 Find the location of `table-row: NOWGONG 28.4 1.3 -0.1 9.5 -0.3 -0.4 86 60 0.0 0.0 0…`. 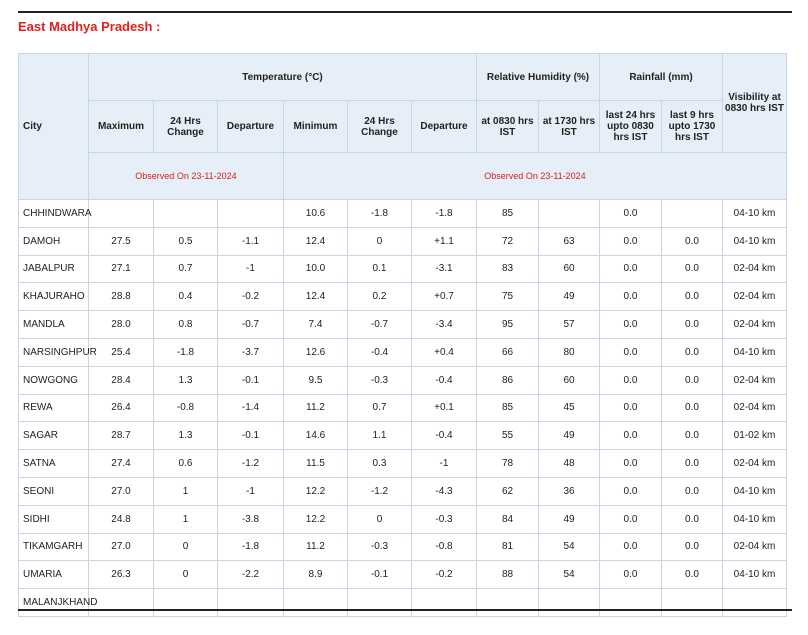

table-row: NOWGONG 28.4 1.3 -0.1 9.5 -0.3 -0.4 86 60 0.0 0.0 0… is located at coordinates (402, 380).